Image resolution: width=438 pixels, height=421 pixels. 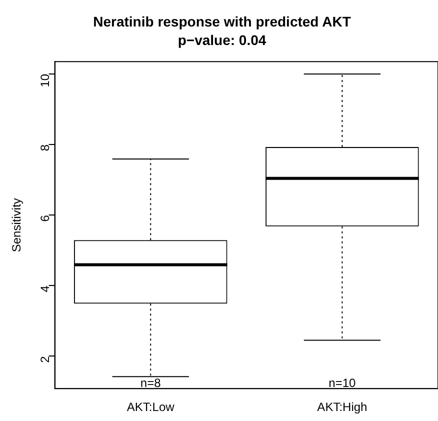 I want to click on y-tick-label: 6, so click(x=45, y=218).